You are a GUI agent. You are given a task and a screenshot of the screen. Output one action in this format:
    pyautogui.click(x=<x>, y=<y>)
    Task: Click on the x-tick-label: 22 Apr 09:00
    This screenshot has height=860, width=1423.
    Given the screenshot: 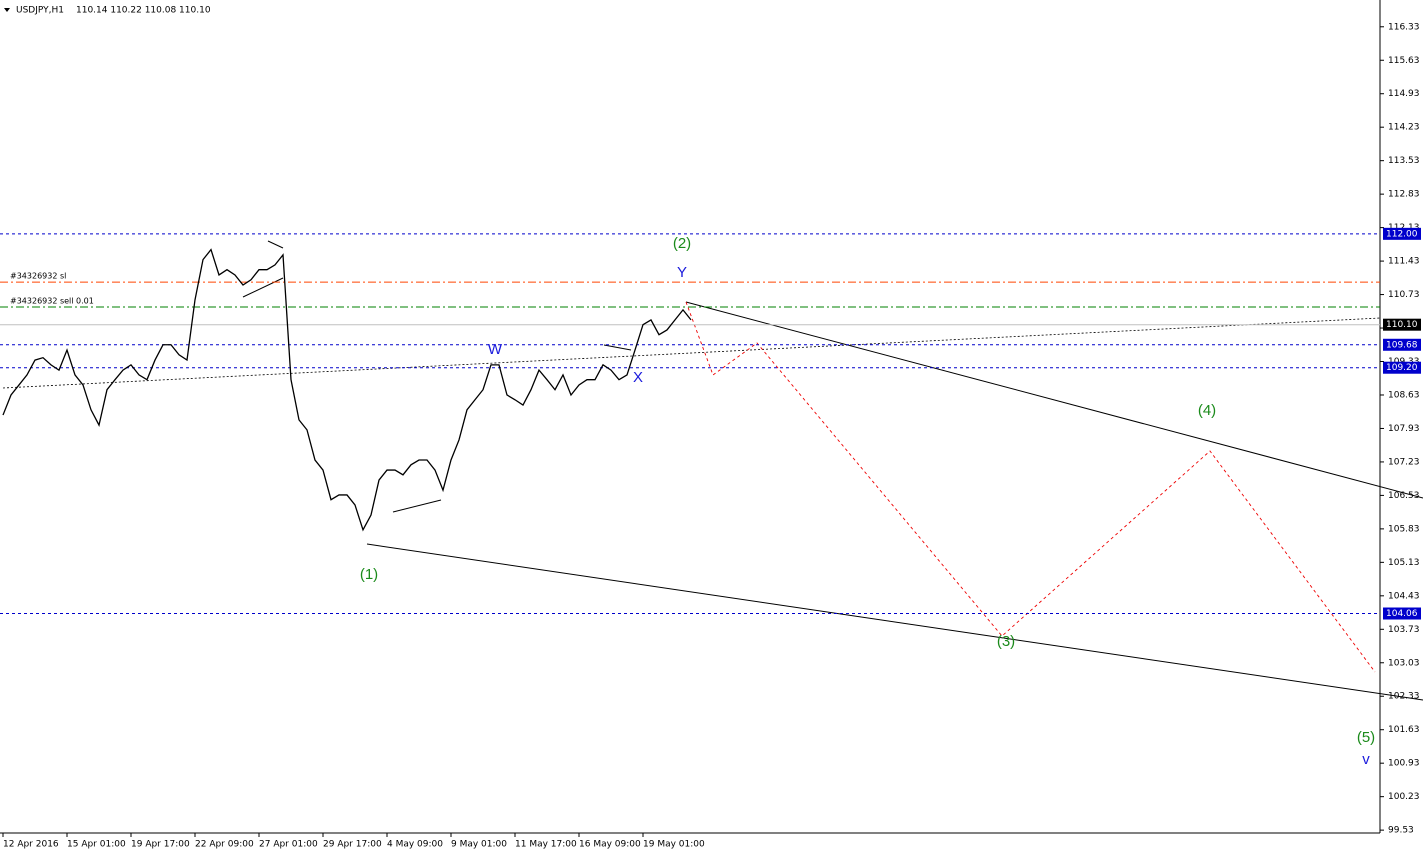 What is the action you would take?
    pyautogui.click(x=224, y=845)
    